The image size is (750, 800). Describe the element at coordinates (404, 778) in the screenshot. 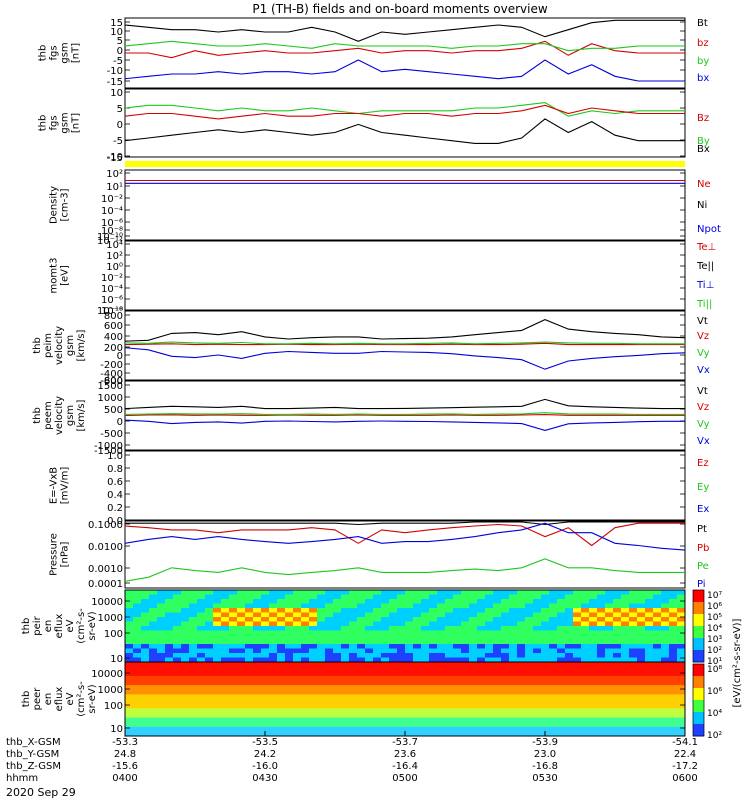

I see `x-tick-label: 0500` at that location.